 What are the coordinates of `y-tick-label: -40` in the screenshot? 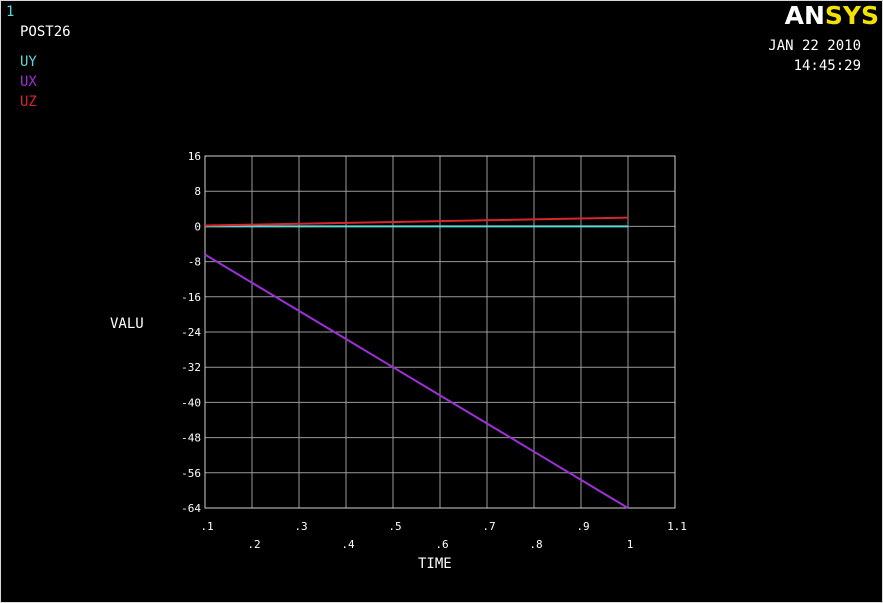 It's located at (191, 402).